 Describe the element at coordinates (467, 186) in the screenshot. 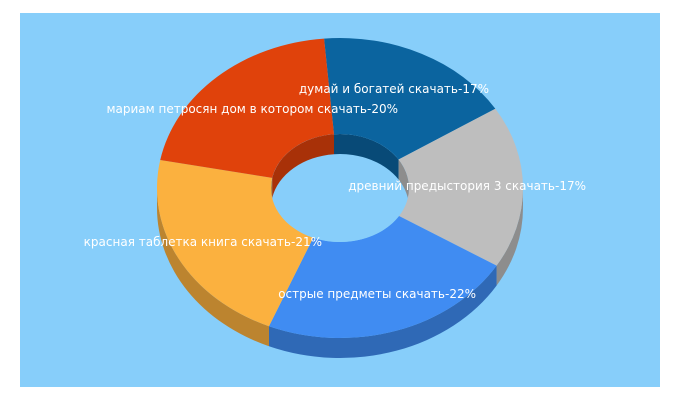

I see `slice-2-label: древний предыстория 3 скачать-17%` at that location.